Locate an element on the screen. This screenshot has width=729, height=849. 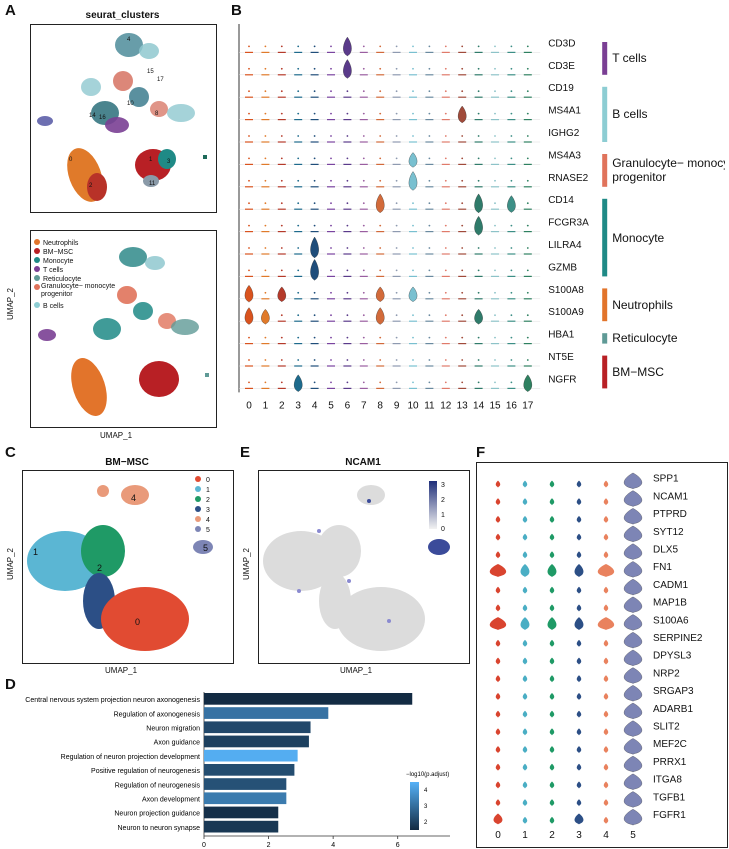
f-violin-dpysl3-c3 is located at coordinates (579, 661).